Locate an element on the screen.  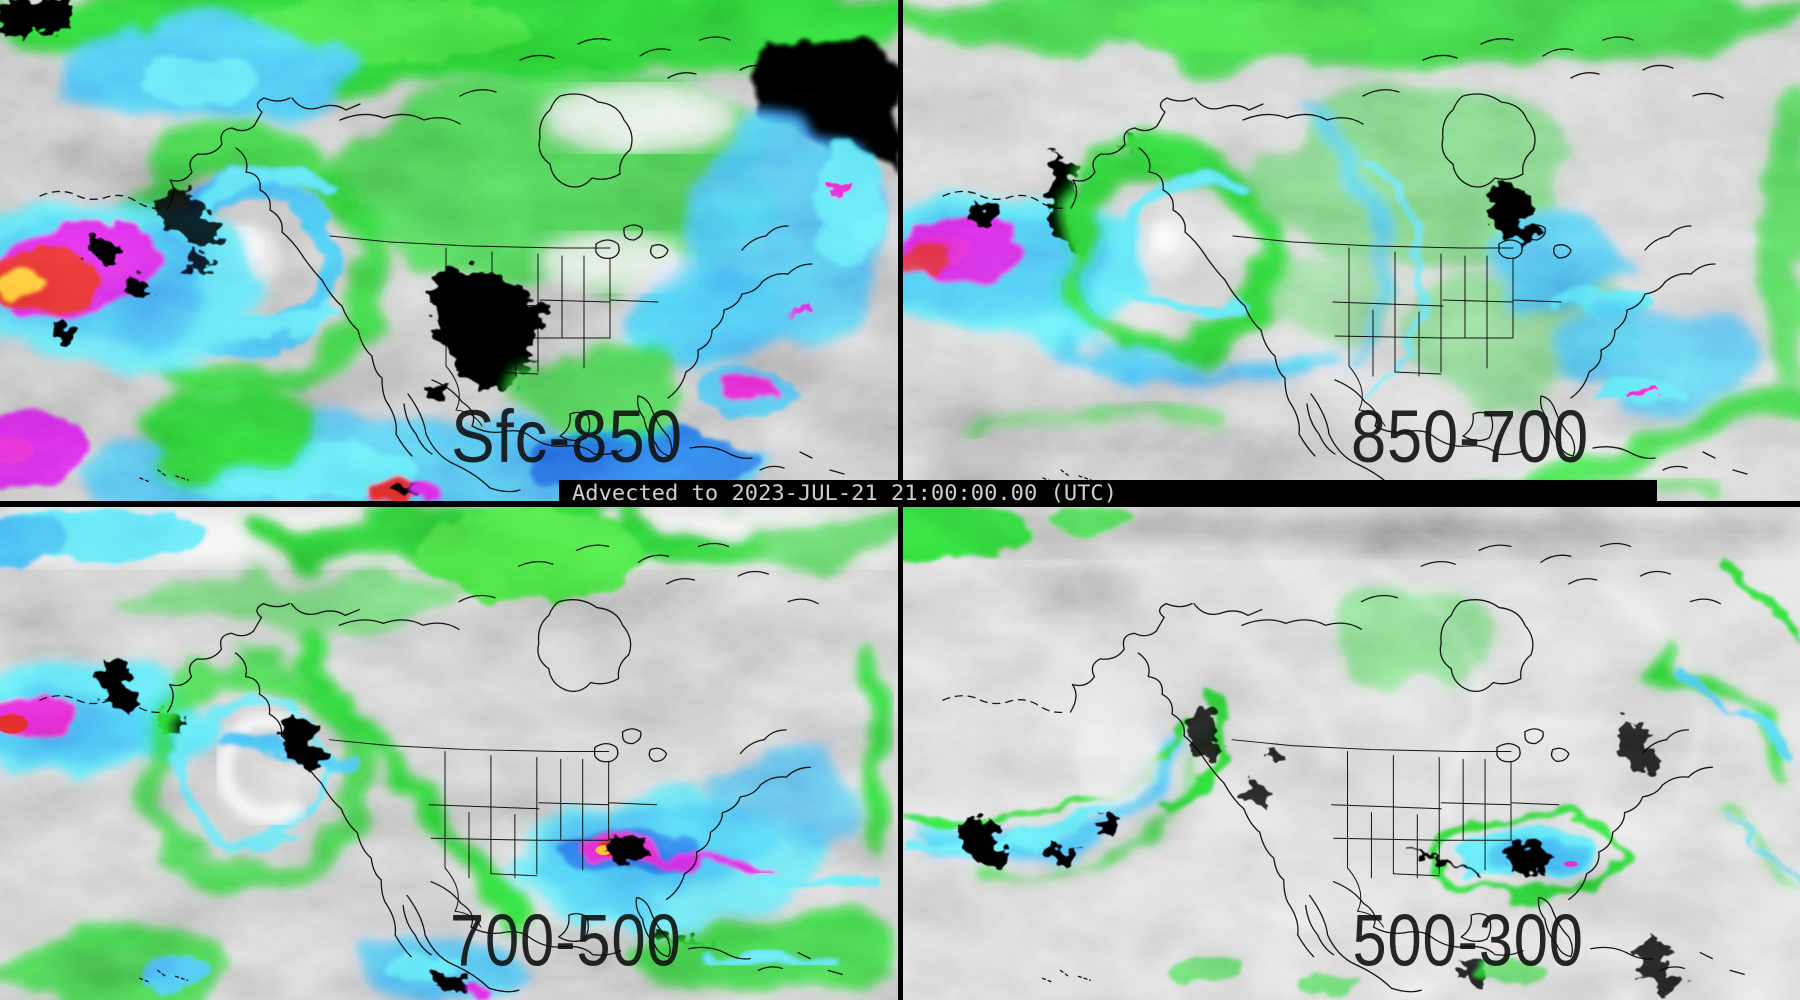
timestamp-bar-background is located at coordinates (1108, 493).